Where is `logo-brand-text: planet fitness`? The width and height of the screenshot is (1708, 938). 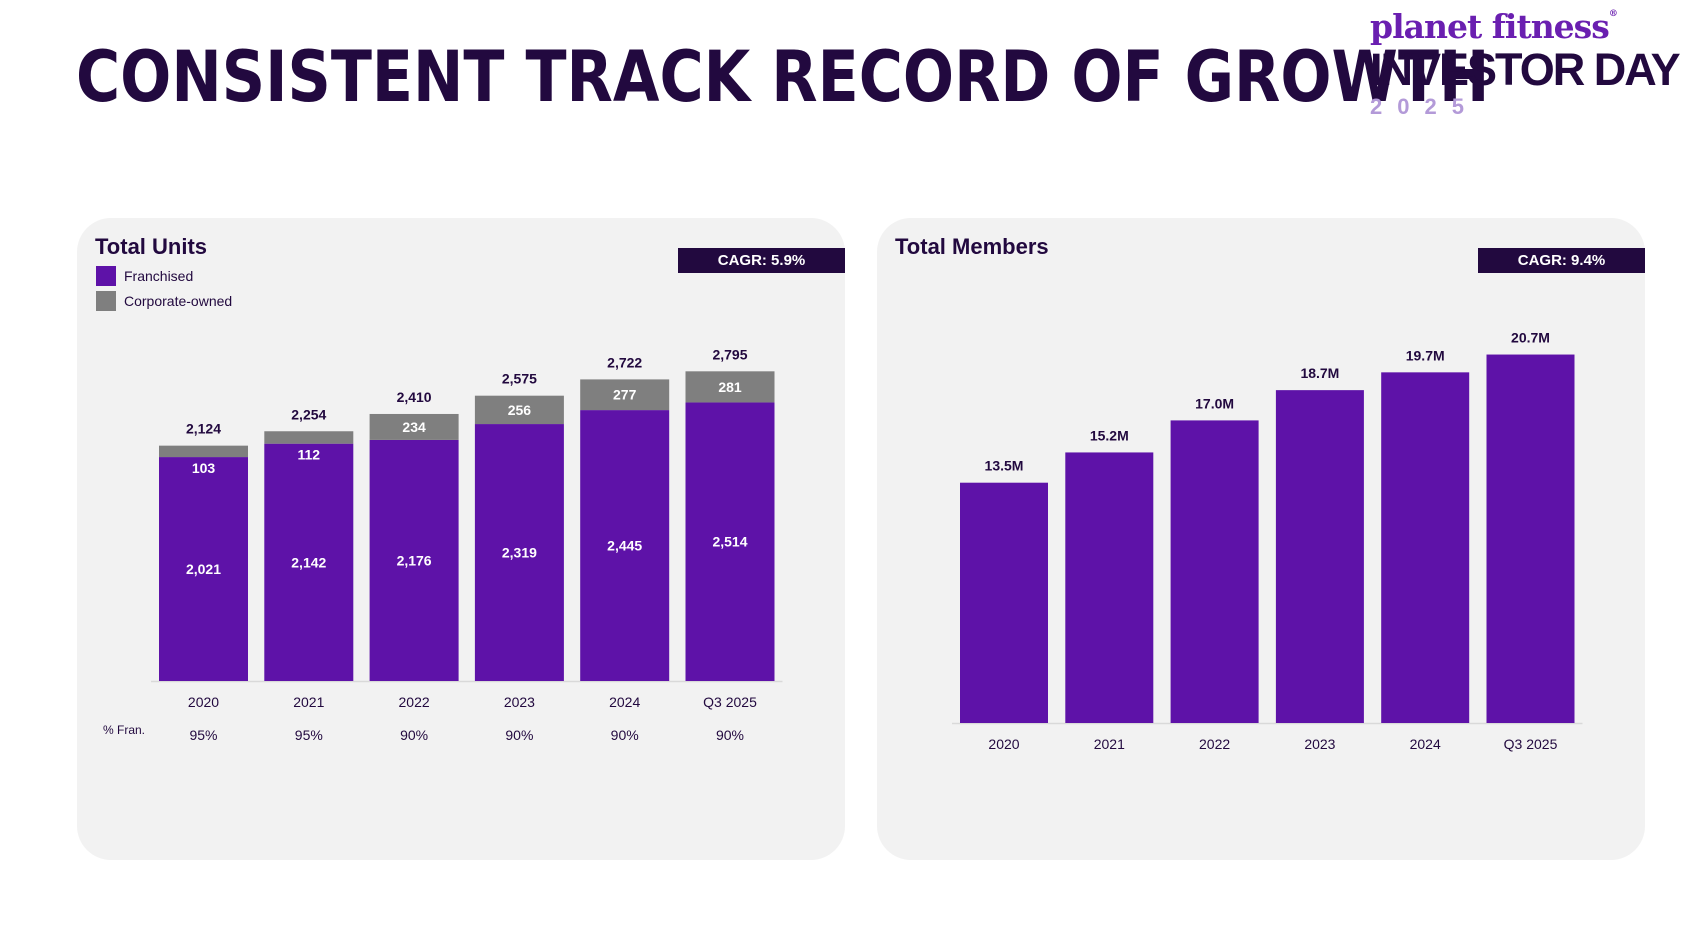
logo-brand-text: planet fitness is located at coordinates (1490, 26).